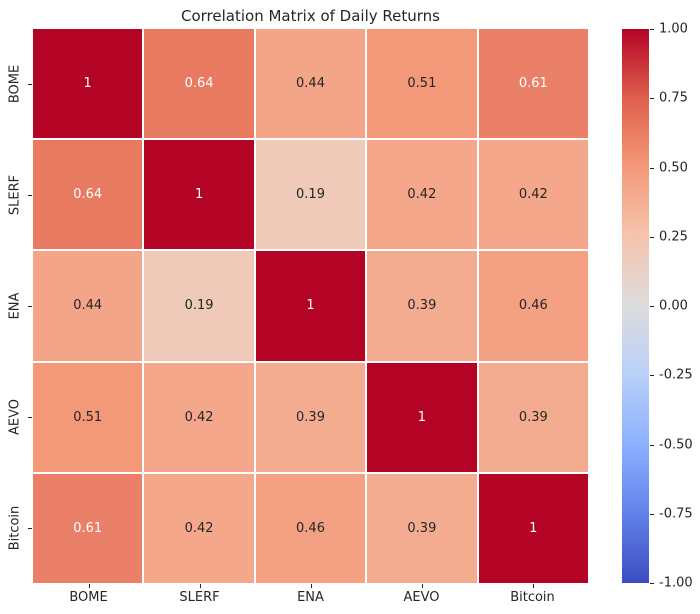 The image size is (700, 614). Describe the element at coordinates (15, 306) in the screenshot. I see `y-tick-label: ENA` at that location.